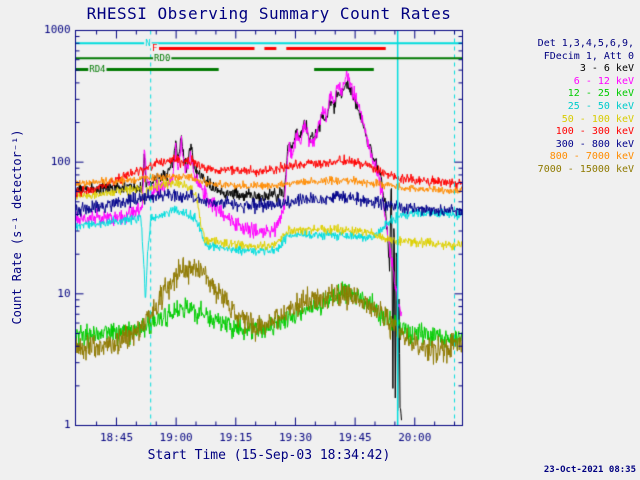 Image resolution: width=640 pixels, height=480 pixels. I want to click on legend-entry: 800 - 7000 keV, so click(591, 157).